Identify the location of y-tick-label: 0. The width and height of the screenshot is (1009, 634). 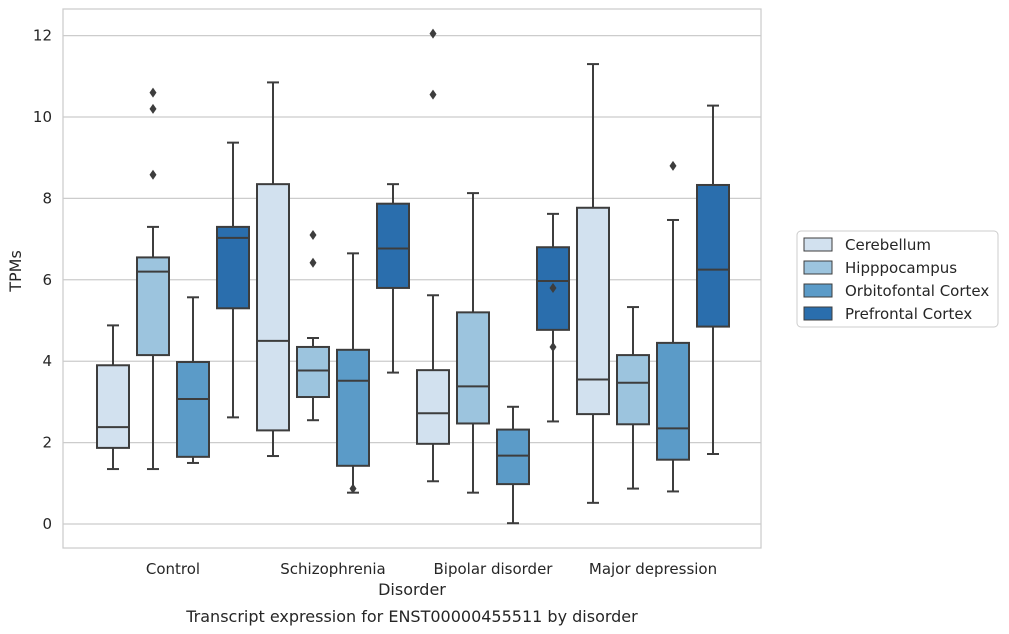
(47, 524).